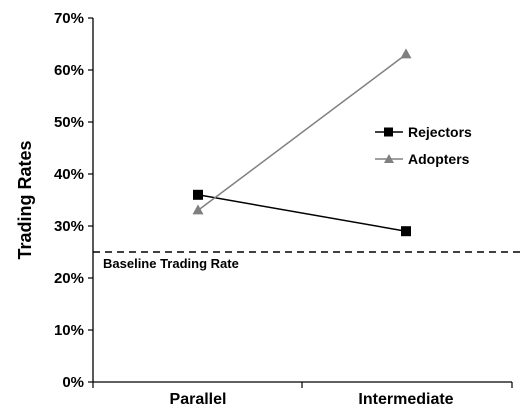  I want to click on x-category-label: Parallel, so click(198, 399).